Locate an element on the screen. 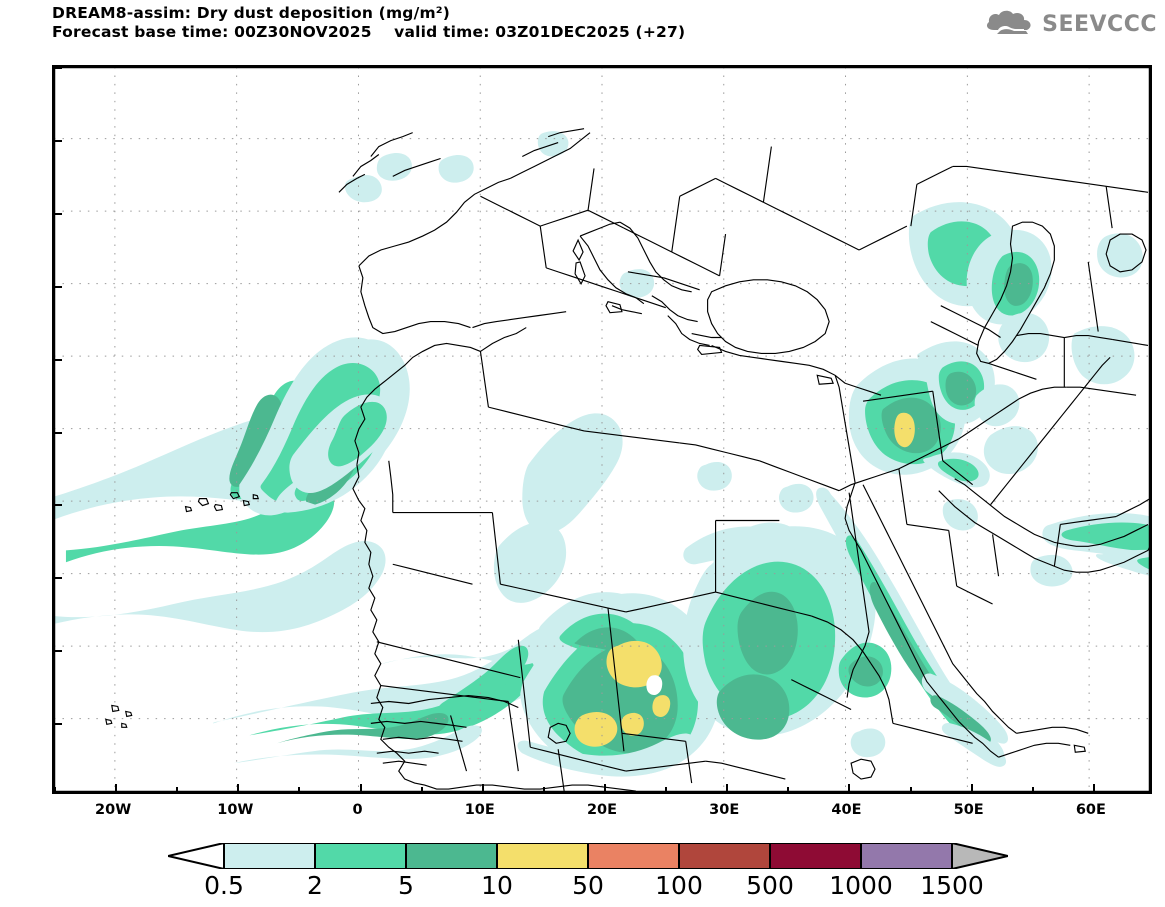  colorbar-tick-label: 1000 is located at coordinates (861, 885).